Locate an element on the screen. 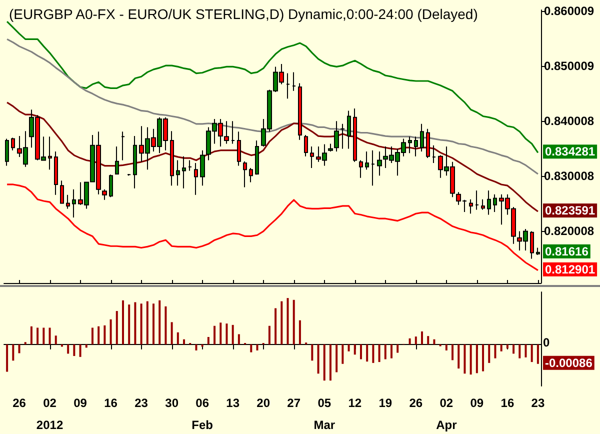 This screenshot has height=434, width=600. text: 0 is located at coordinates (546, 342).